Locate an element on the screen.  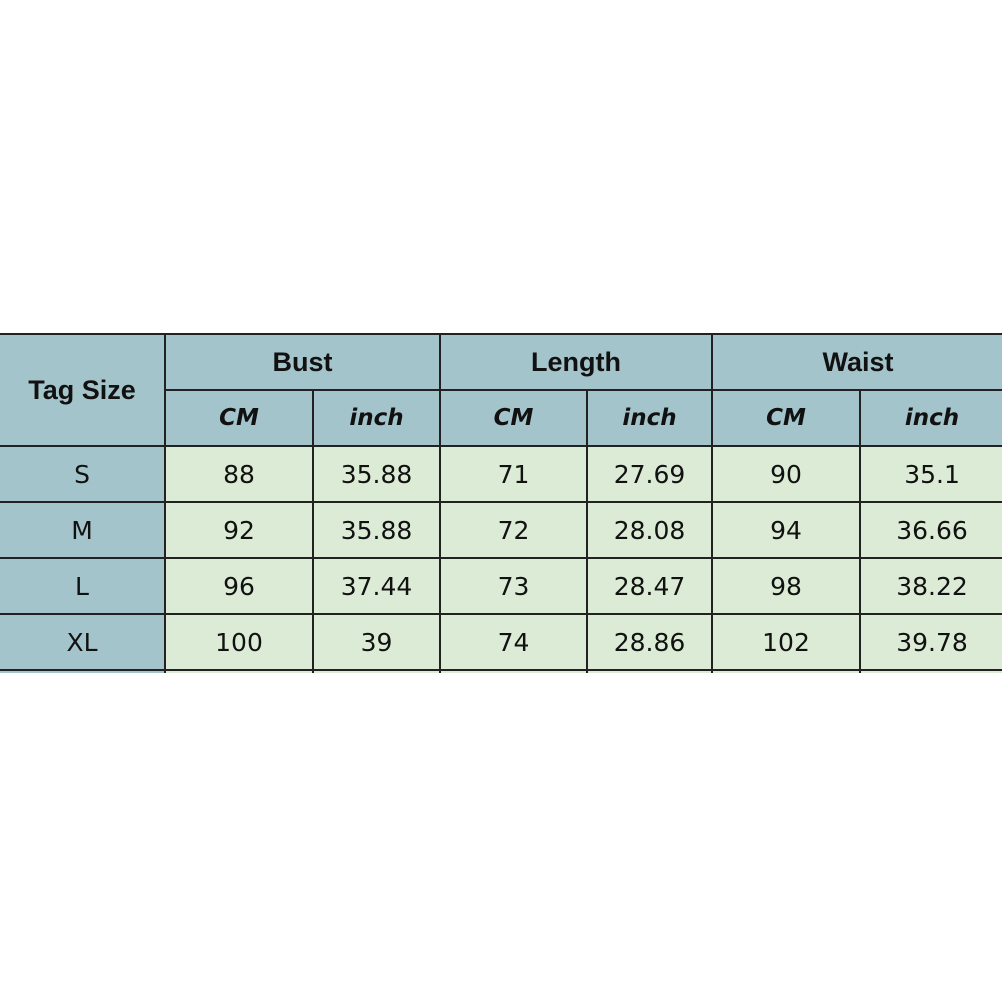
value-cell: 92 is located at coordinates (239, 530).